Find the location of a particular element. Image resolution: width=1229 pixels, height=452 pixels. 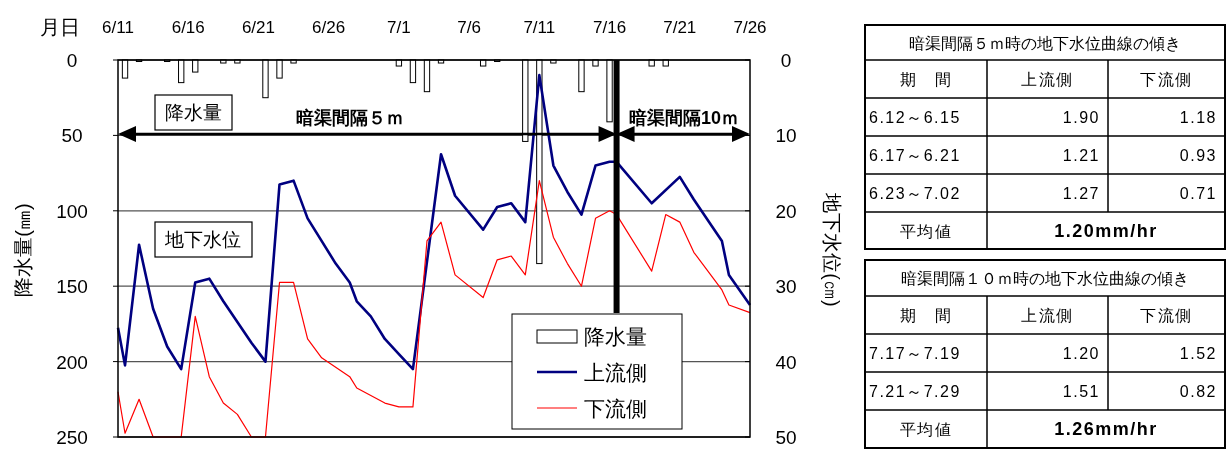

text: 1.20mm/hr is located at coordinates (1106, 230).